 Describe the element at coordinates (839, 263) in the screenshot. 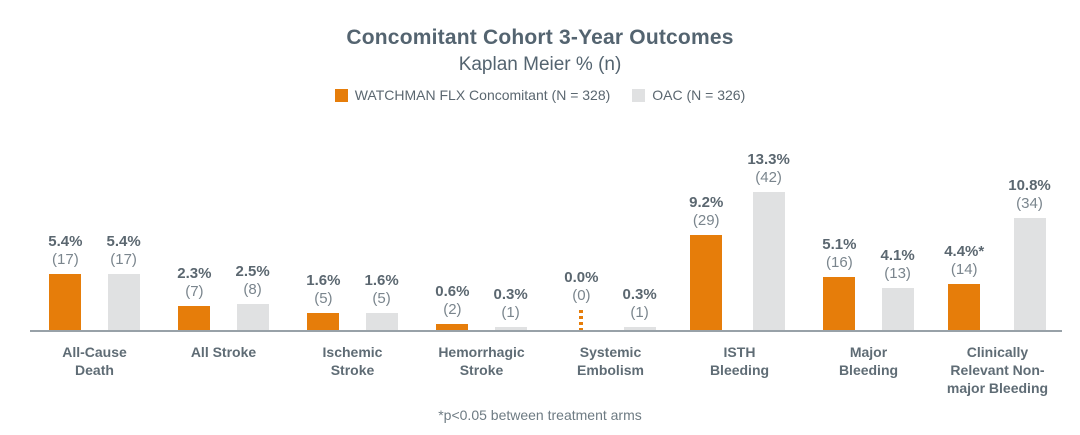

I see `count-label: (16)` at that location.